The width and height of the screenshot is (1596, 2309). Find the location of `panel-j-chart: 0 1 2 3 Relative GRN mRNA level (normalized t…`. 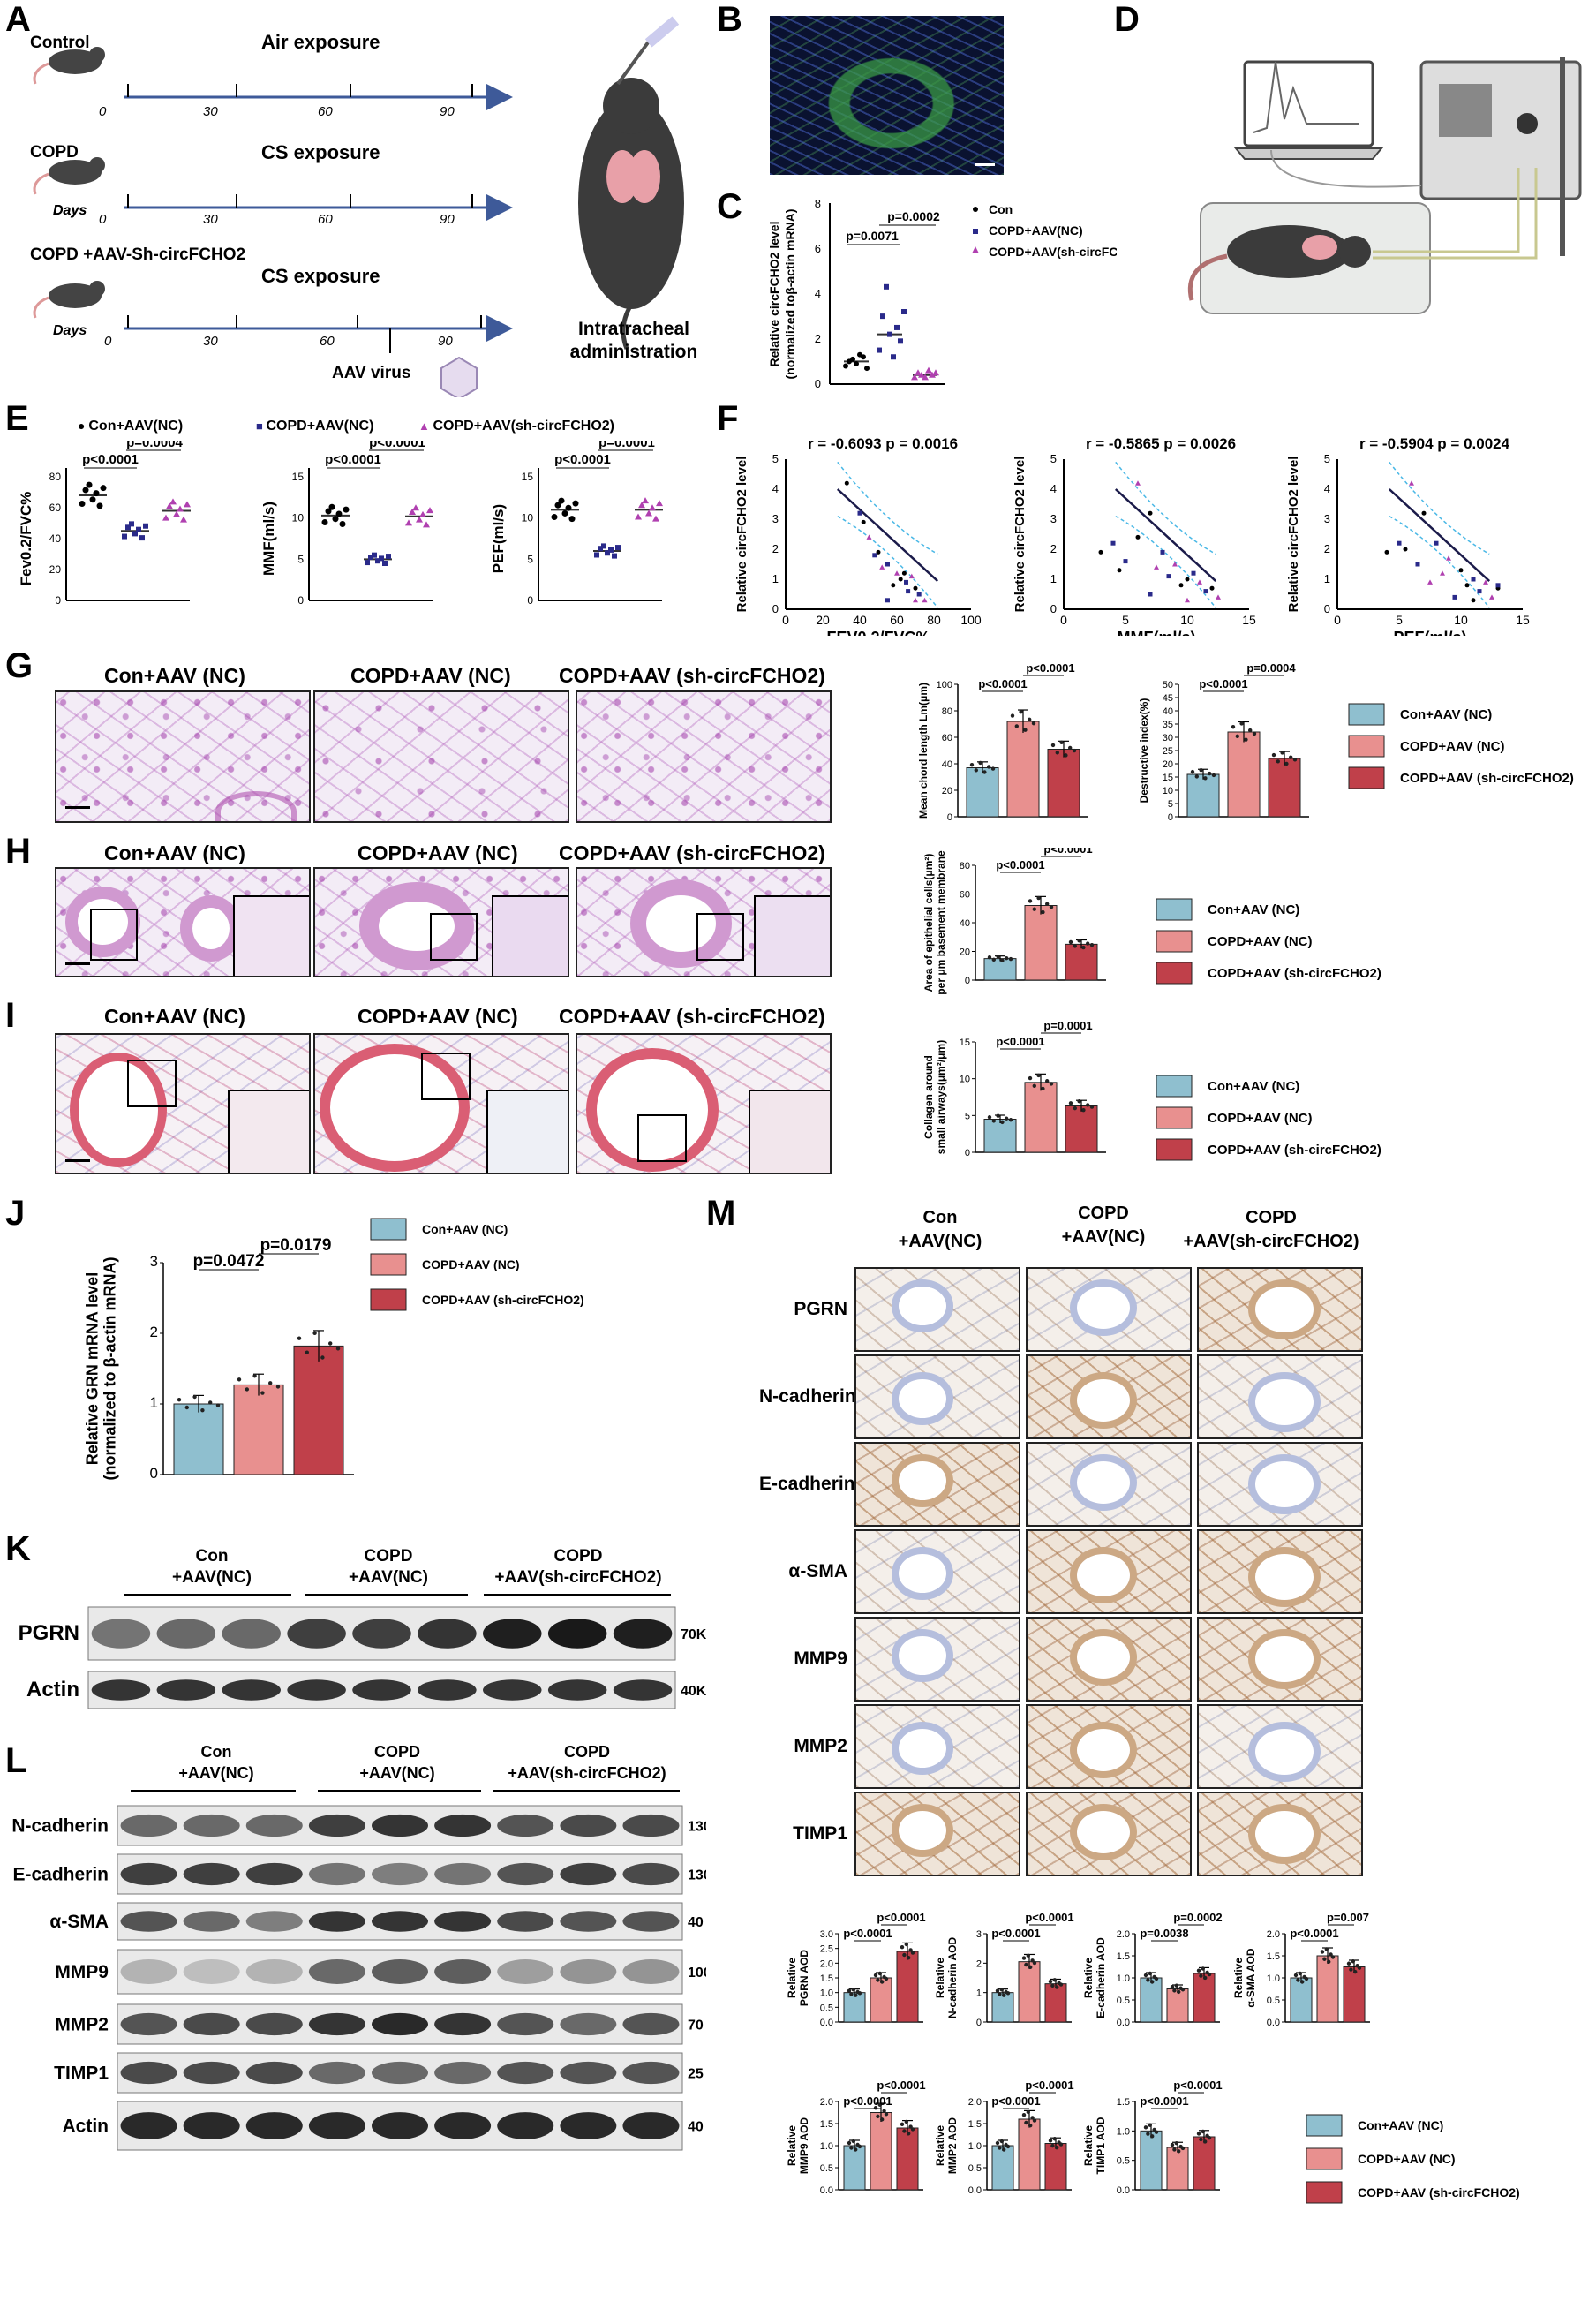

panel-j-chart: 0 1 2 3 Relative GRN mRNA level (normalized t… is located at coordinates (334, 1350).